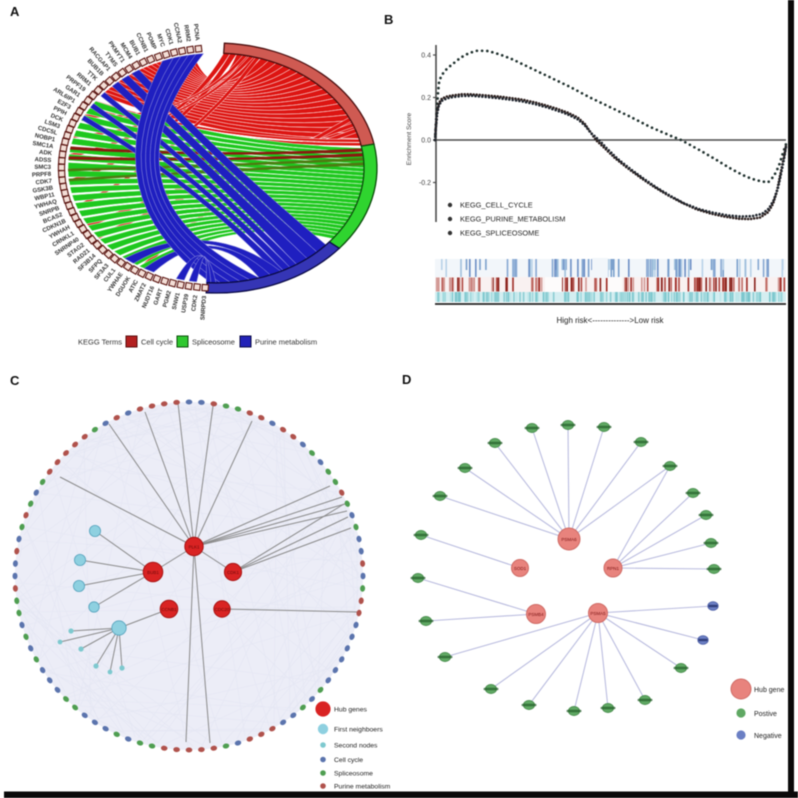  Describe the element at coordinates (358, 730) in the screenshot. I see `svg-text: First neighboers` at that location.